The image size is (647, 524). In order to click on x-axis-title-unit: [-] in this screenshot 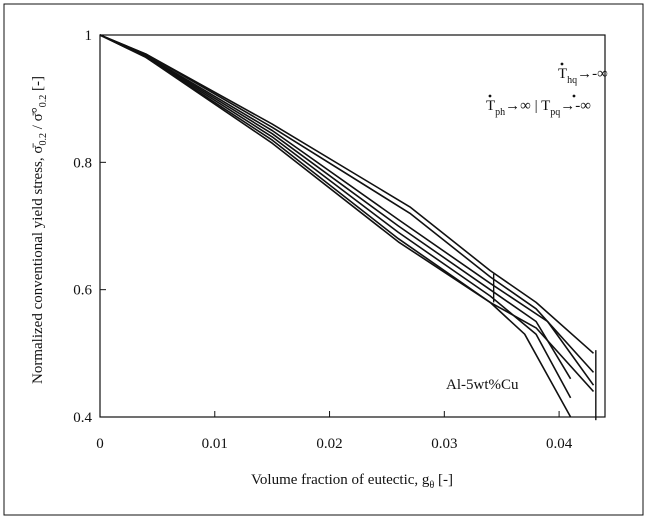, I will do `click(443, 480)`.